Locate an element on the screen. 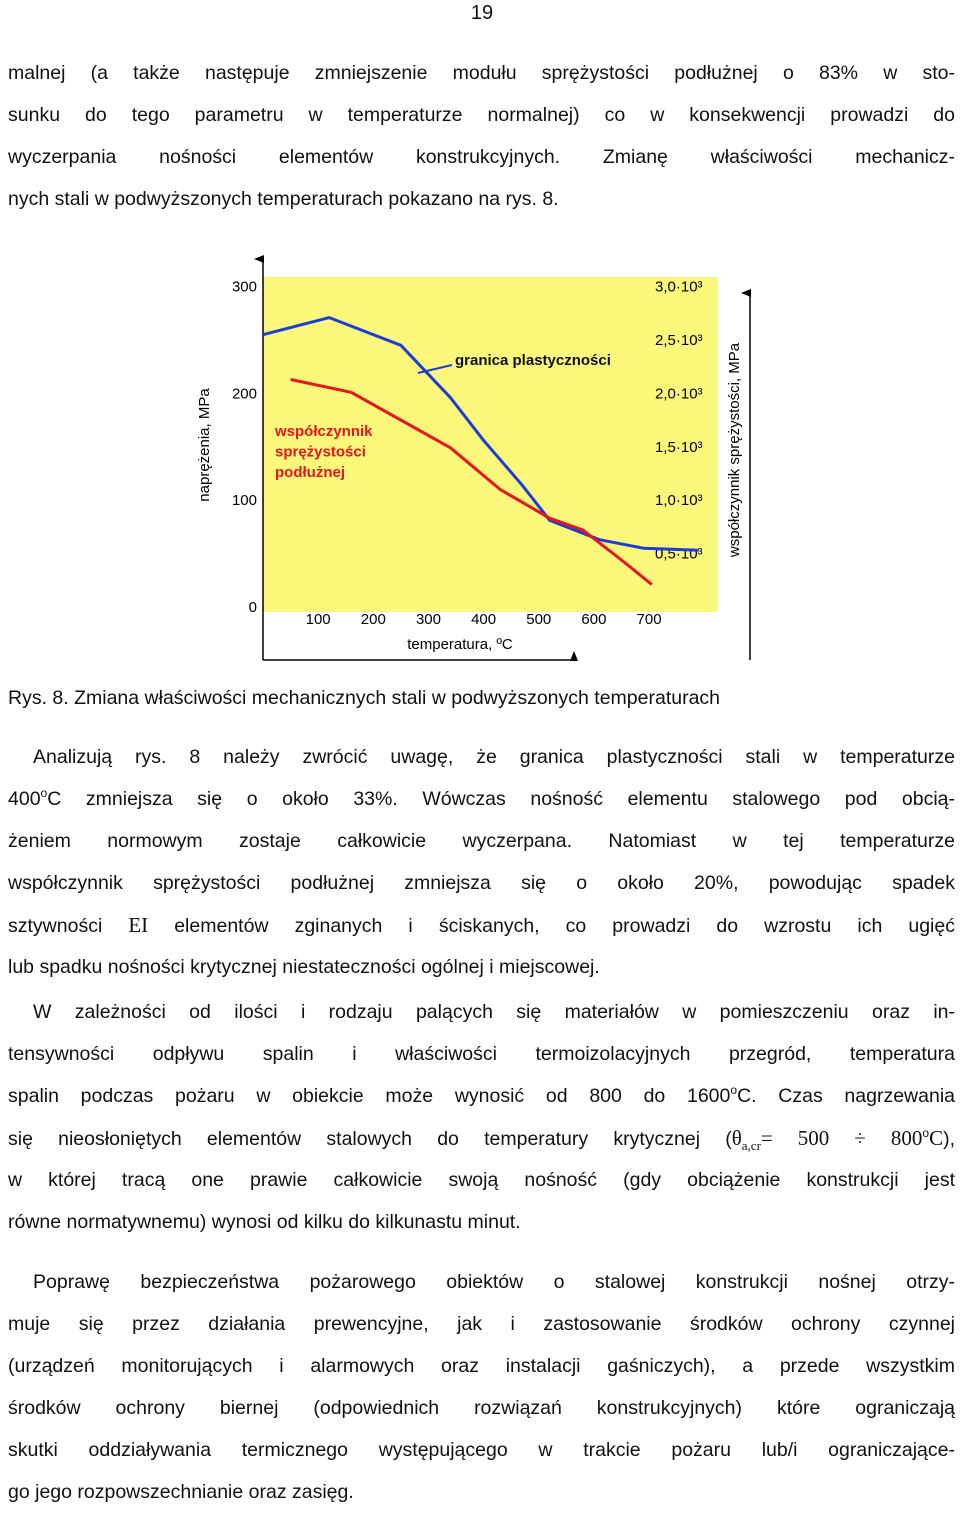 The width and height of the screenshot is (960, 1513). text: go jego rozpowszechnianie oraz zasięg. is located at coordinates (181, 1492).